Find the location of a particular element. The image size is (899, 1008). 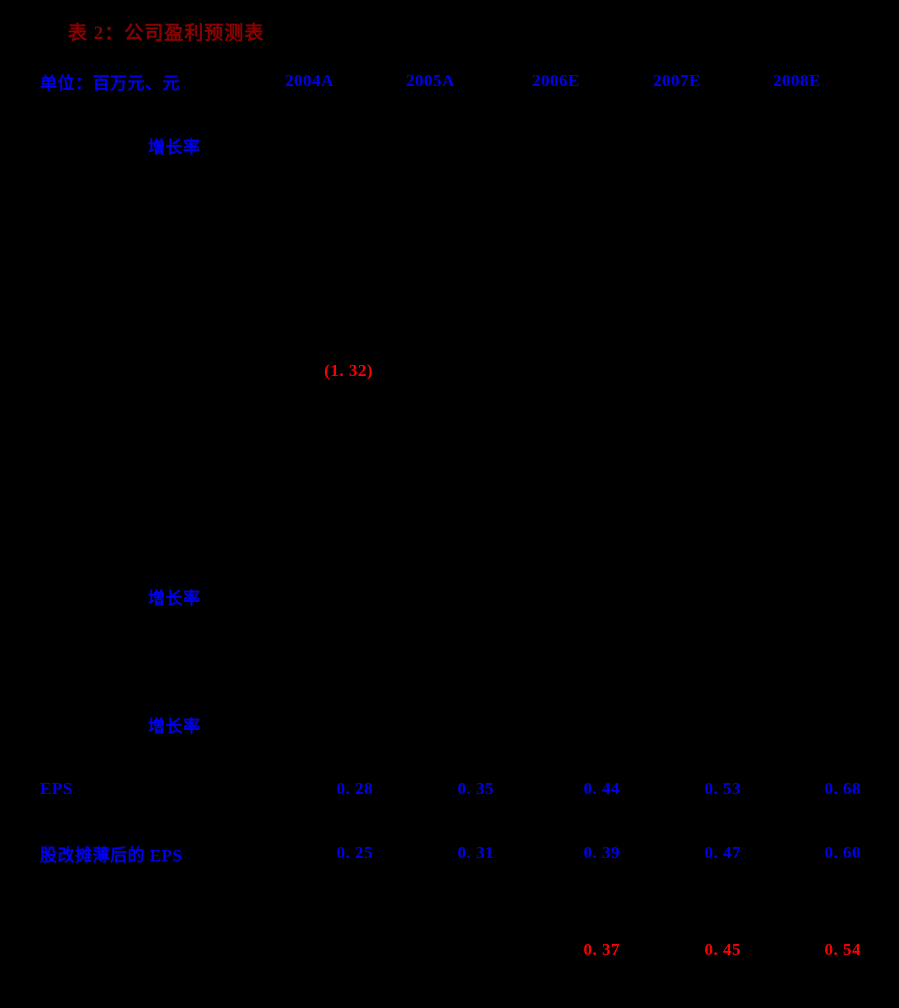

table-row-growth-rate-2: 增长率 is located at coordinates (449, 596).